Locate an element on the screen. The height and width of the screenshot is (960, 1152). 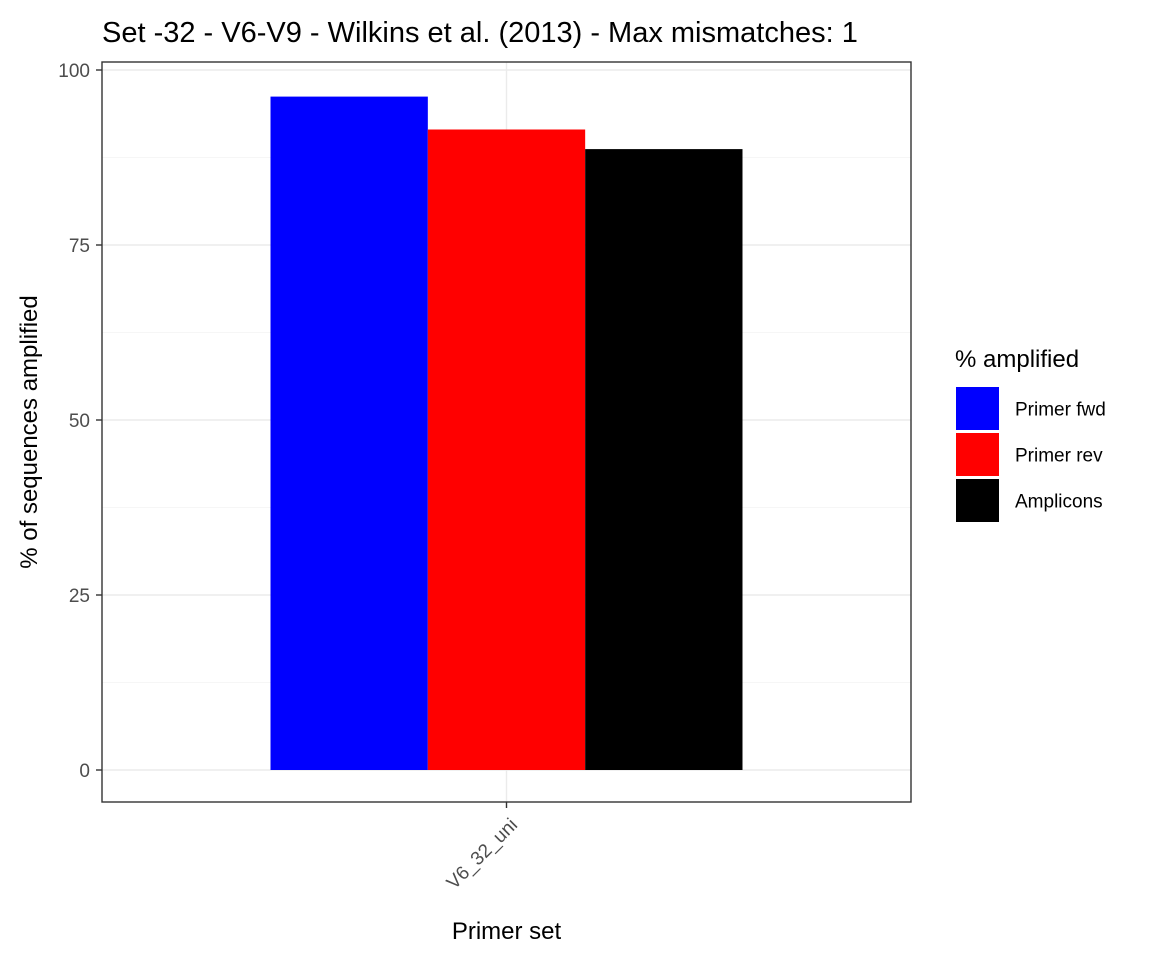
legend-label: Primer fwd is located at coordinates (1060, 410).